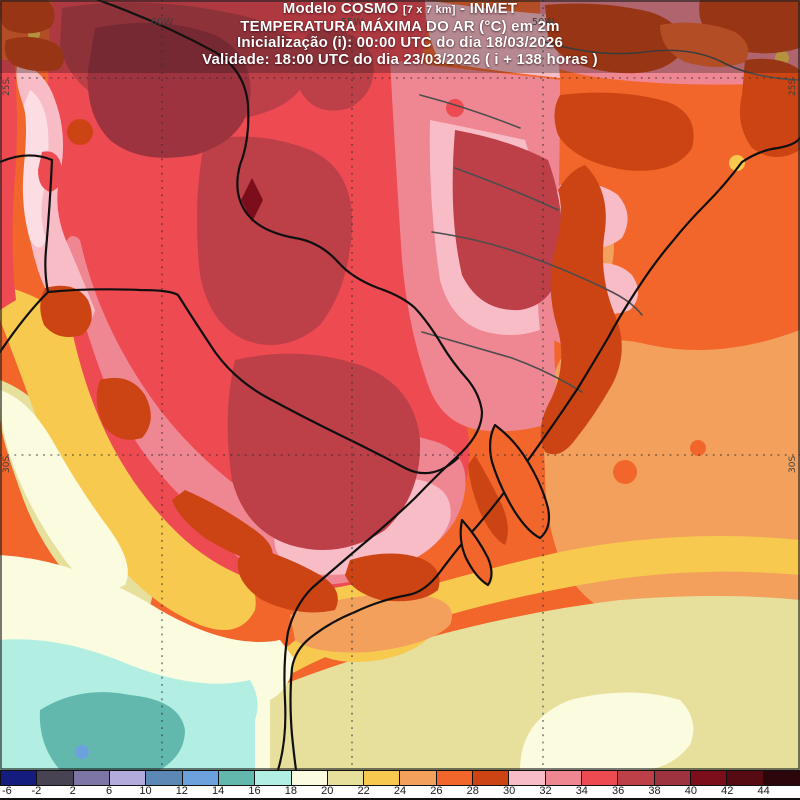 The width and height of the screenshot is (800, 800). I want to click on colorbar-tick: 24, so click(400, 791).